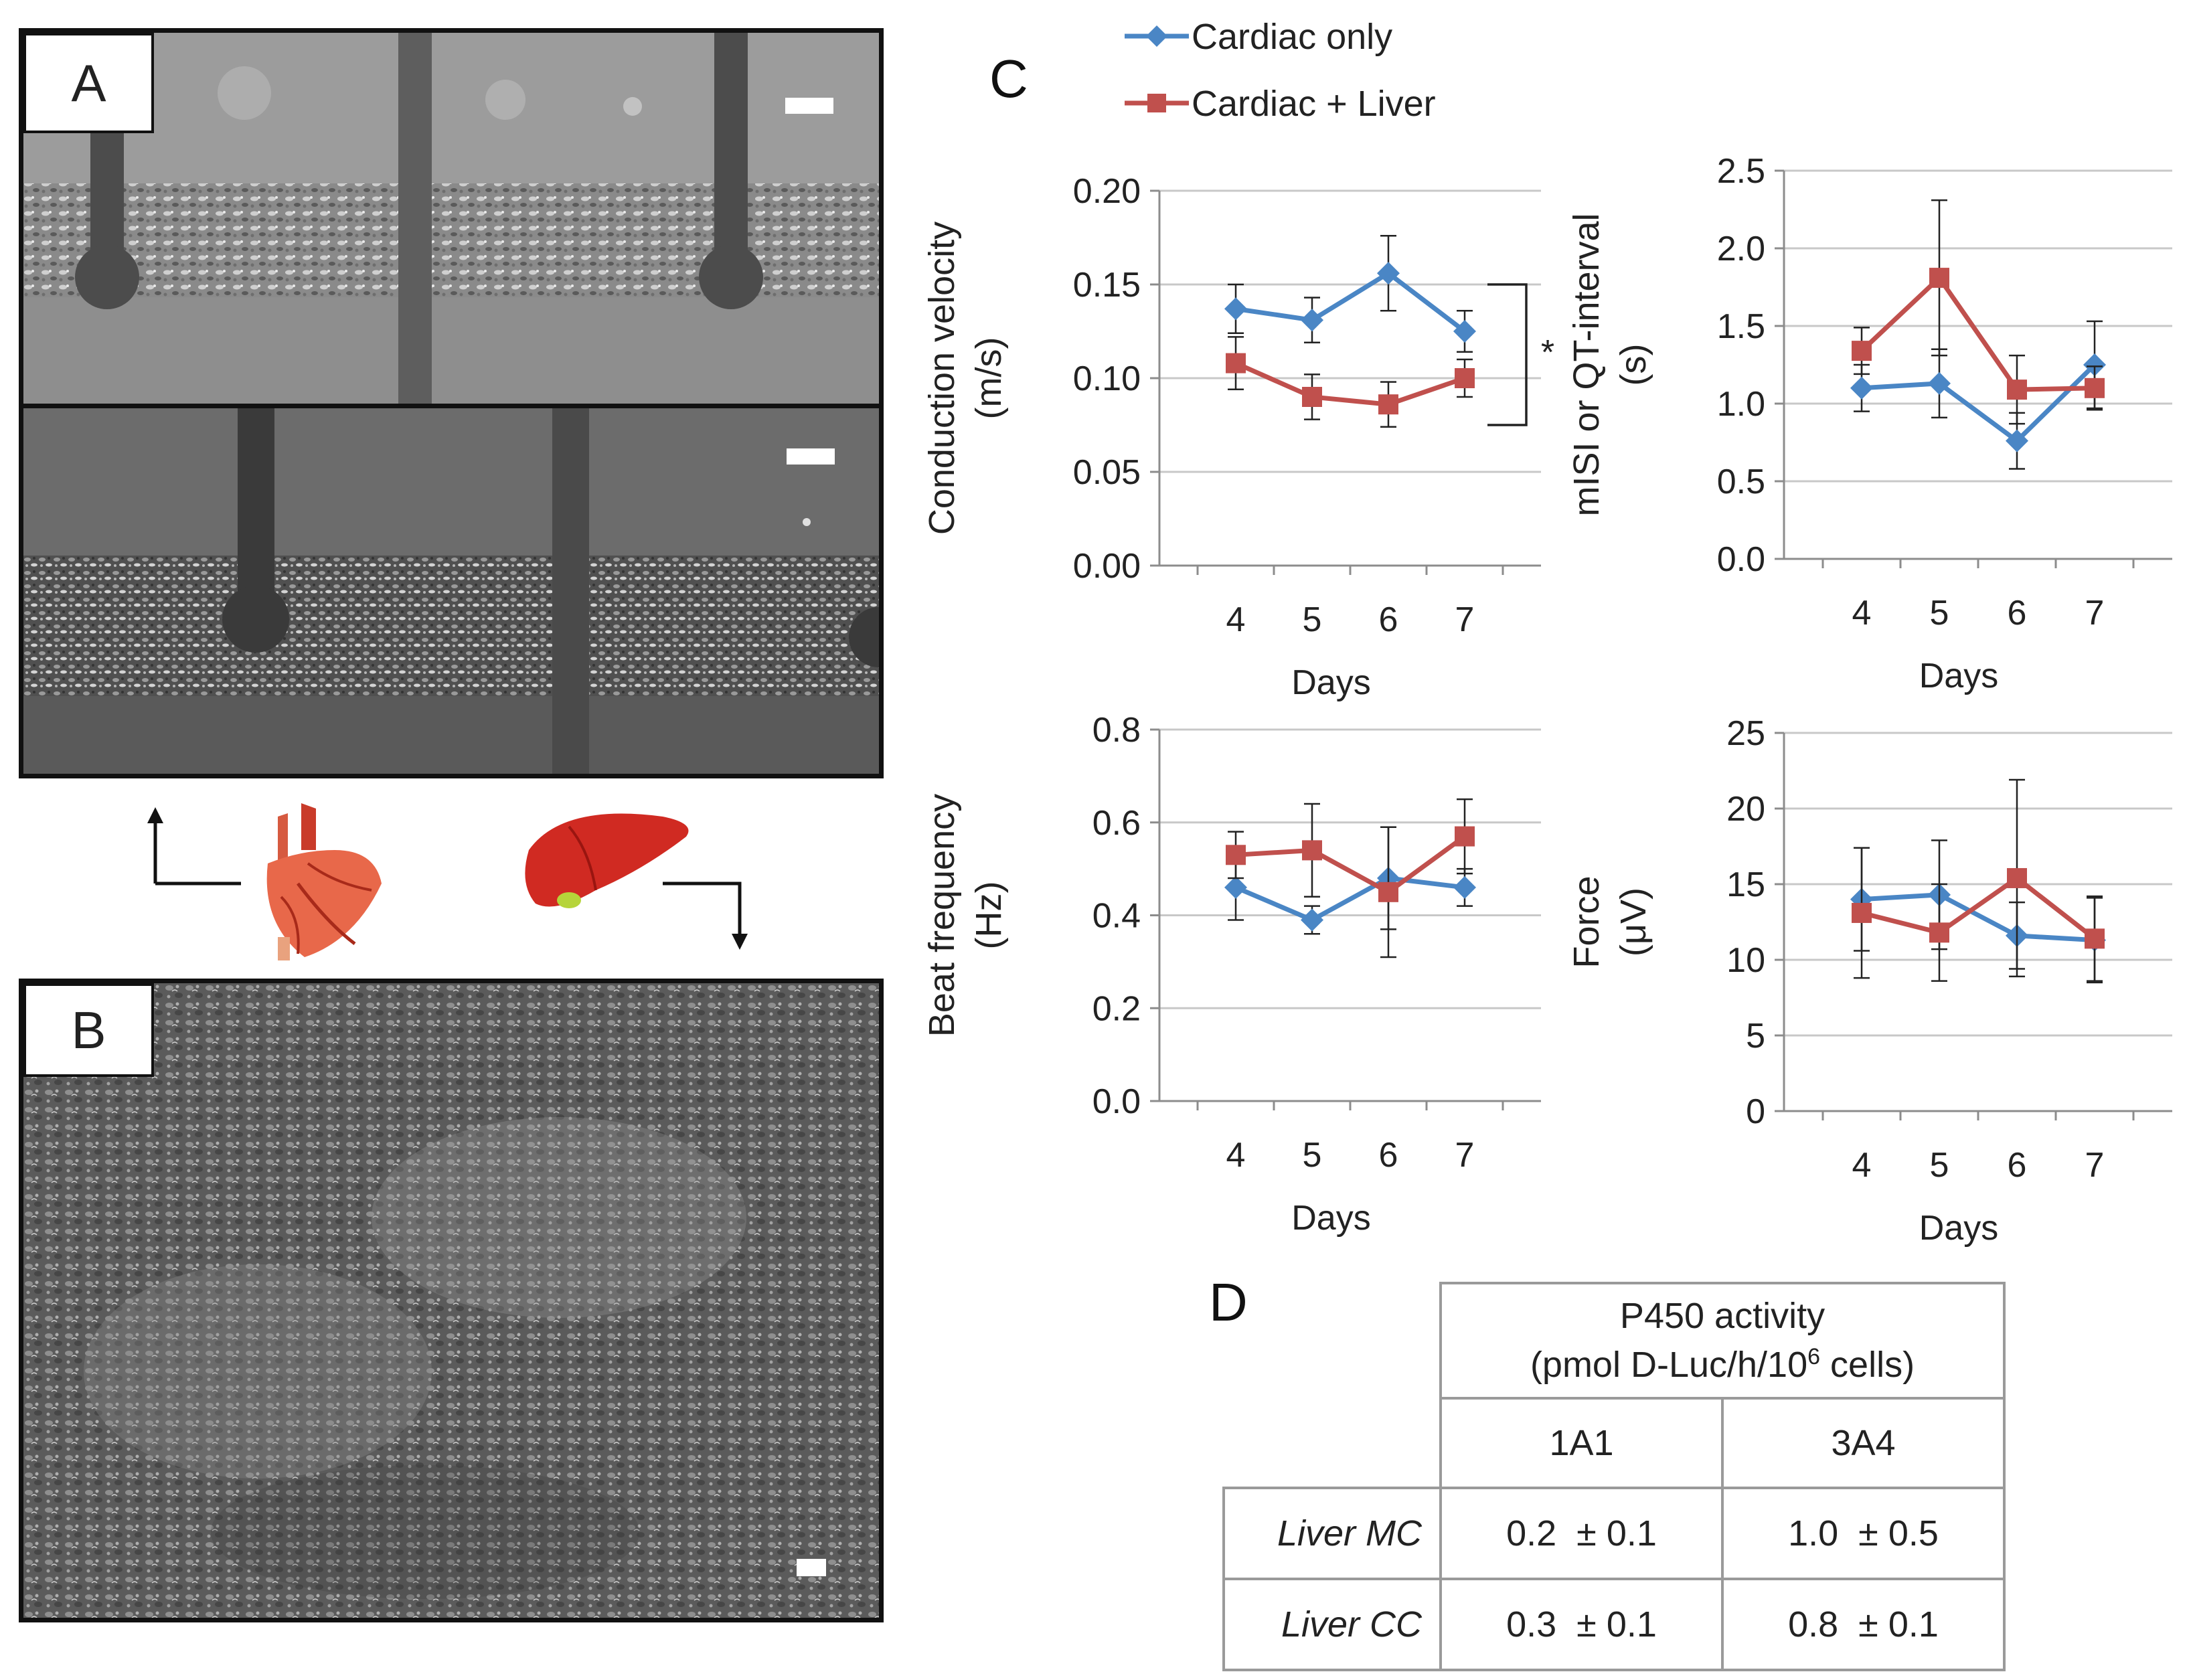 The image size is (2191, 1680). I want to click on y-tick-label: 0.20, so click(1107, 191).